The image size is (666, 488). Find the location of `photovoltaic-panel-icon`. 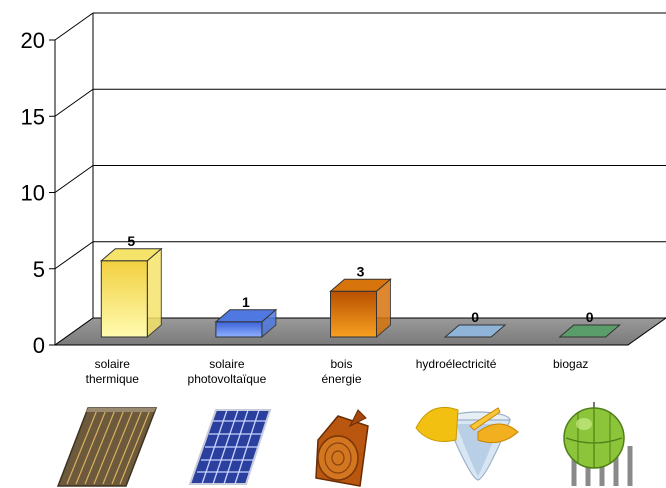

photovoltaic-panel-icon is located at coordinates (230, 447).